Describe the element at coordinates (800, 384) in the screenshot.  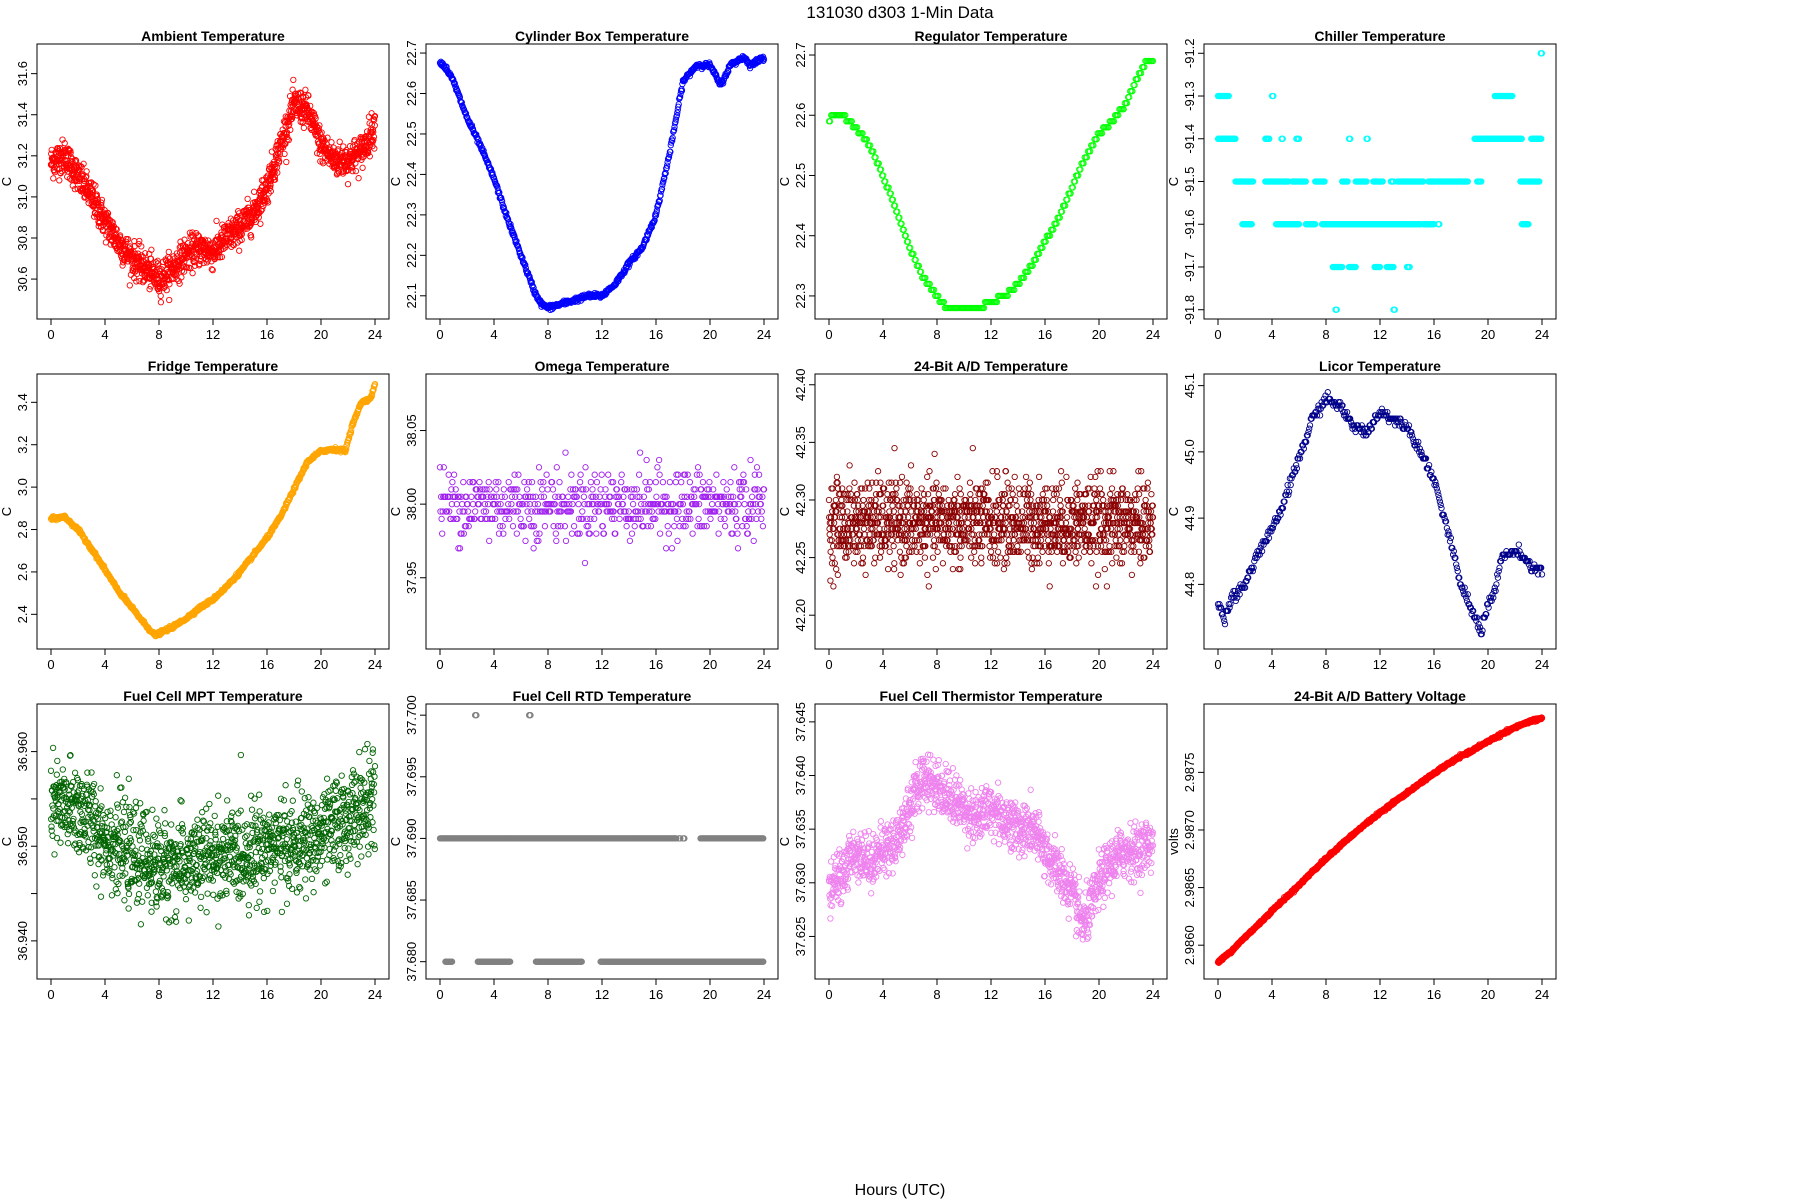
I see `y-tick-label: 42.40` at that location.